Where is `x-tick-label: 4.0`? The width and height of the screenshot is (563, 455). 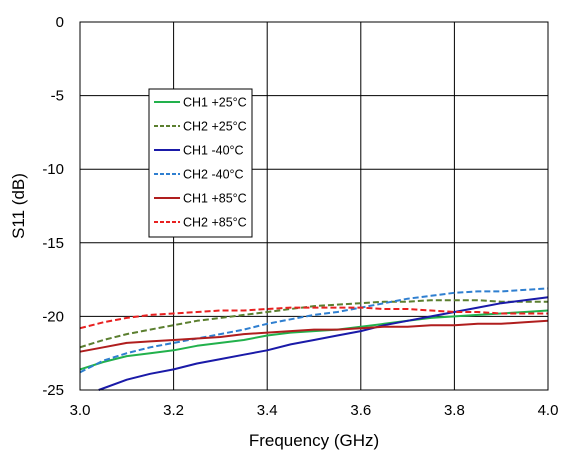 x-tick-label: 4.0 is located at coordinates (548, 410).